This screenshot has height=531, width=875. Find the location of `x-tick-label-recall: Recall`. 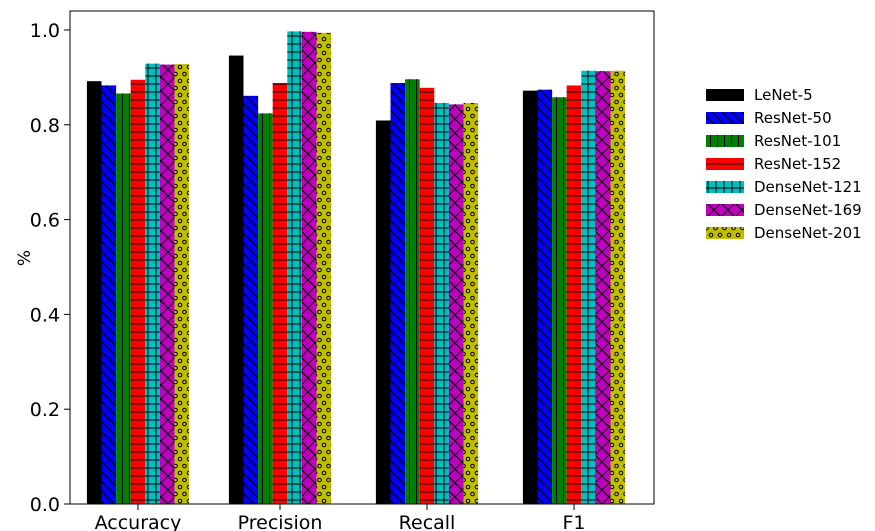

x-tick-label-recall: Recall is located at coordinates (427, 521).